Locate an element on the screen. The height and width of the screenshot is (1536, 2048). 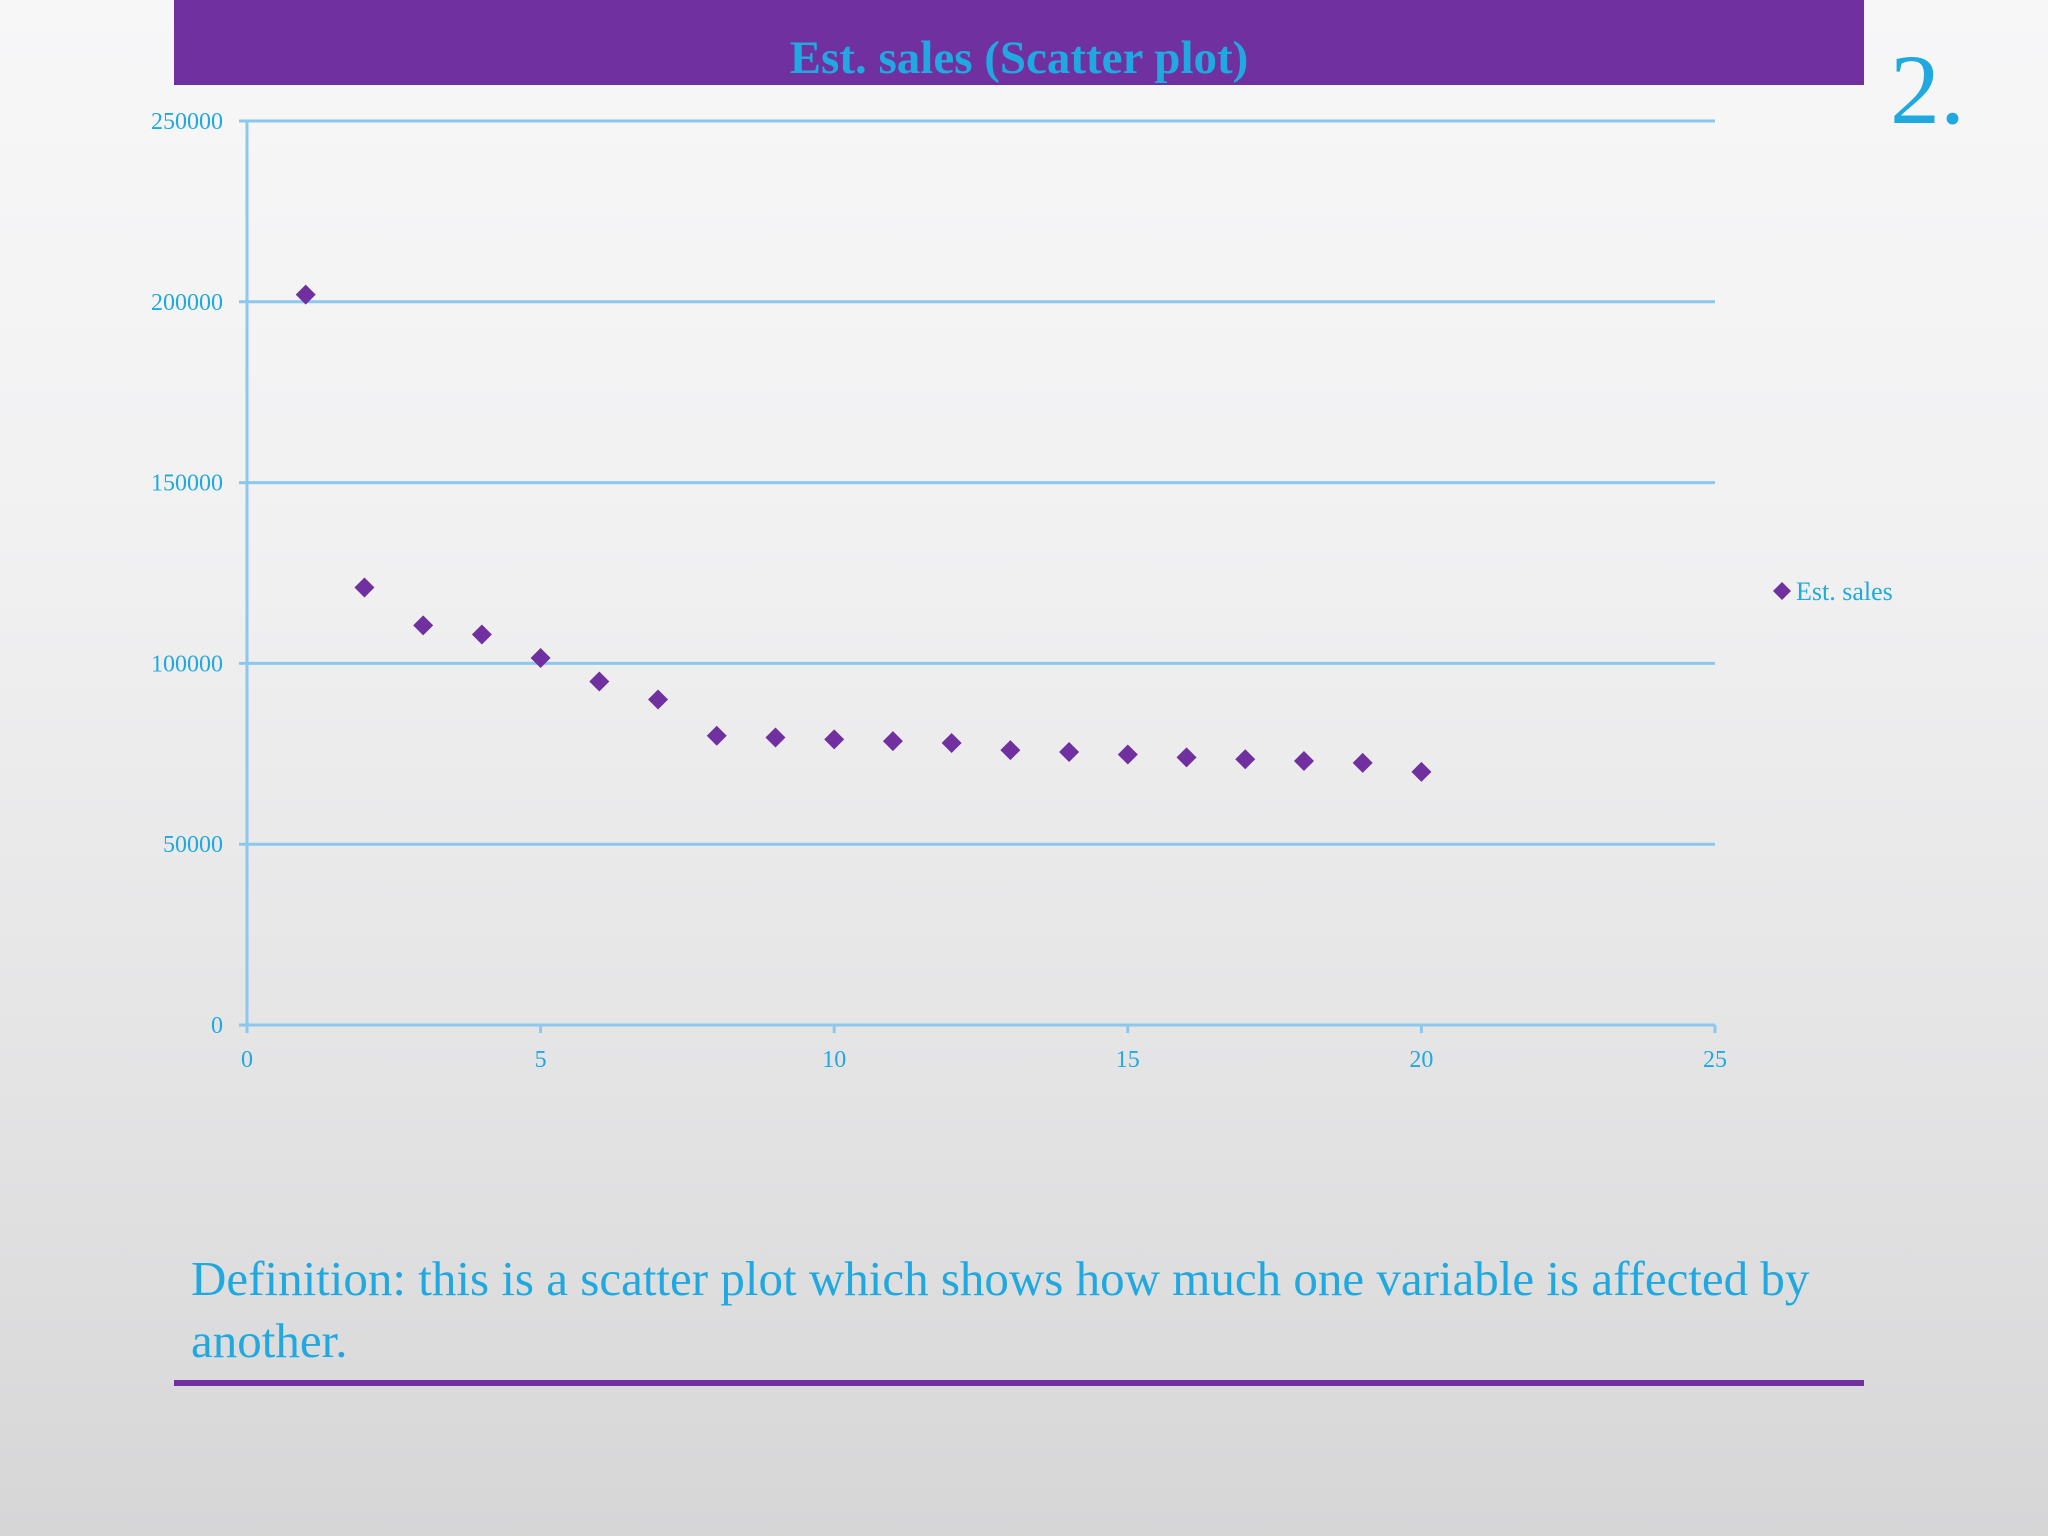
y-tick-label: 150000 is located at coordinates (187, 484).